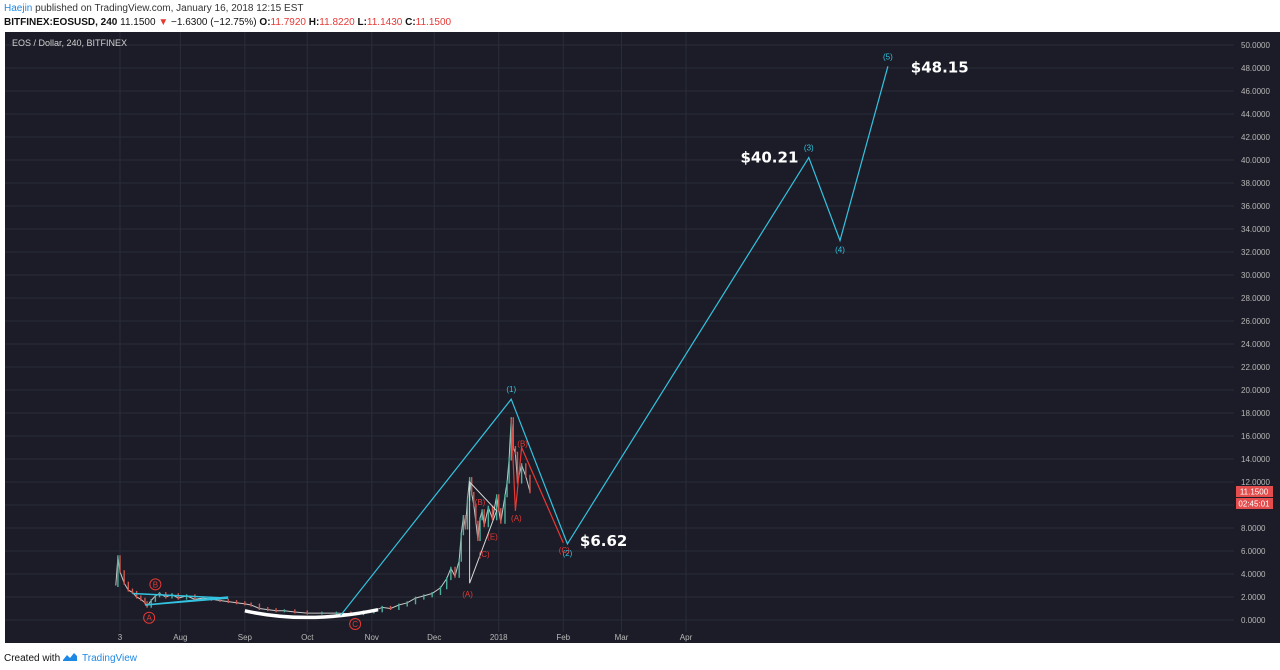 This screenshot has width=1280, height=670. Describe the element at coordinates (1253, 597) in the screenshot. I see `price-tick-label: 2.0000` at that location.